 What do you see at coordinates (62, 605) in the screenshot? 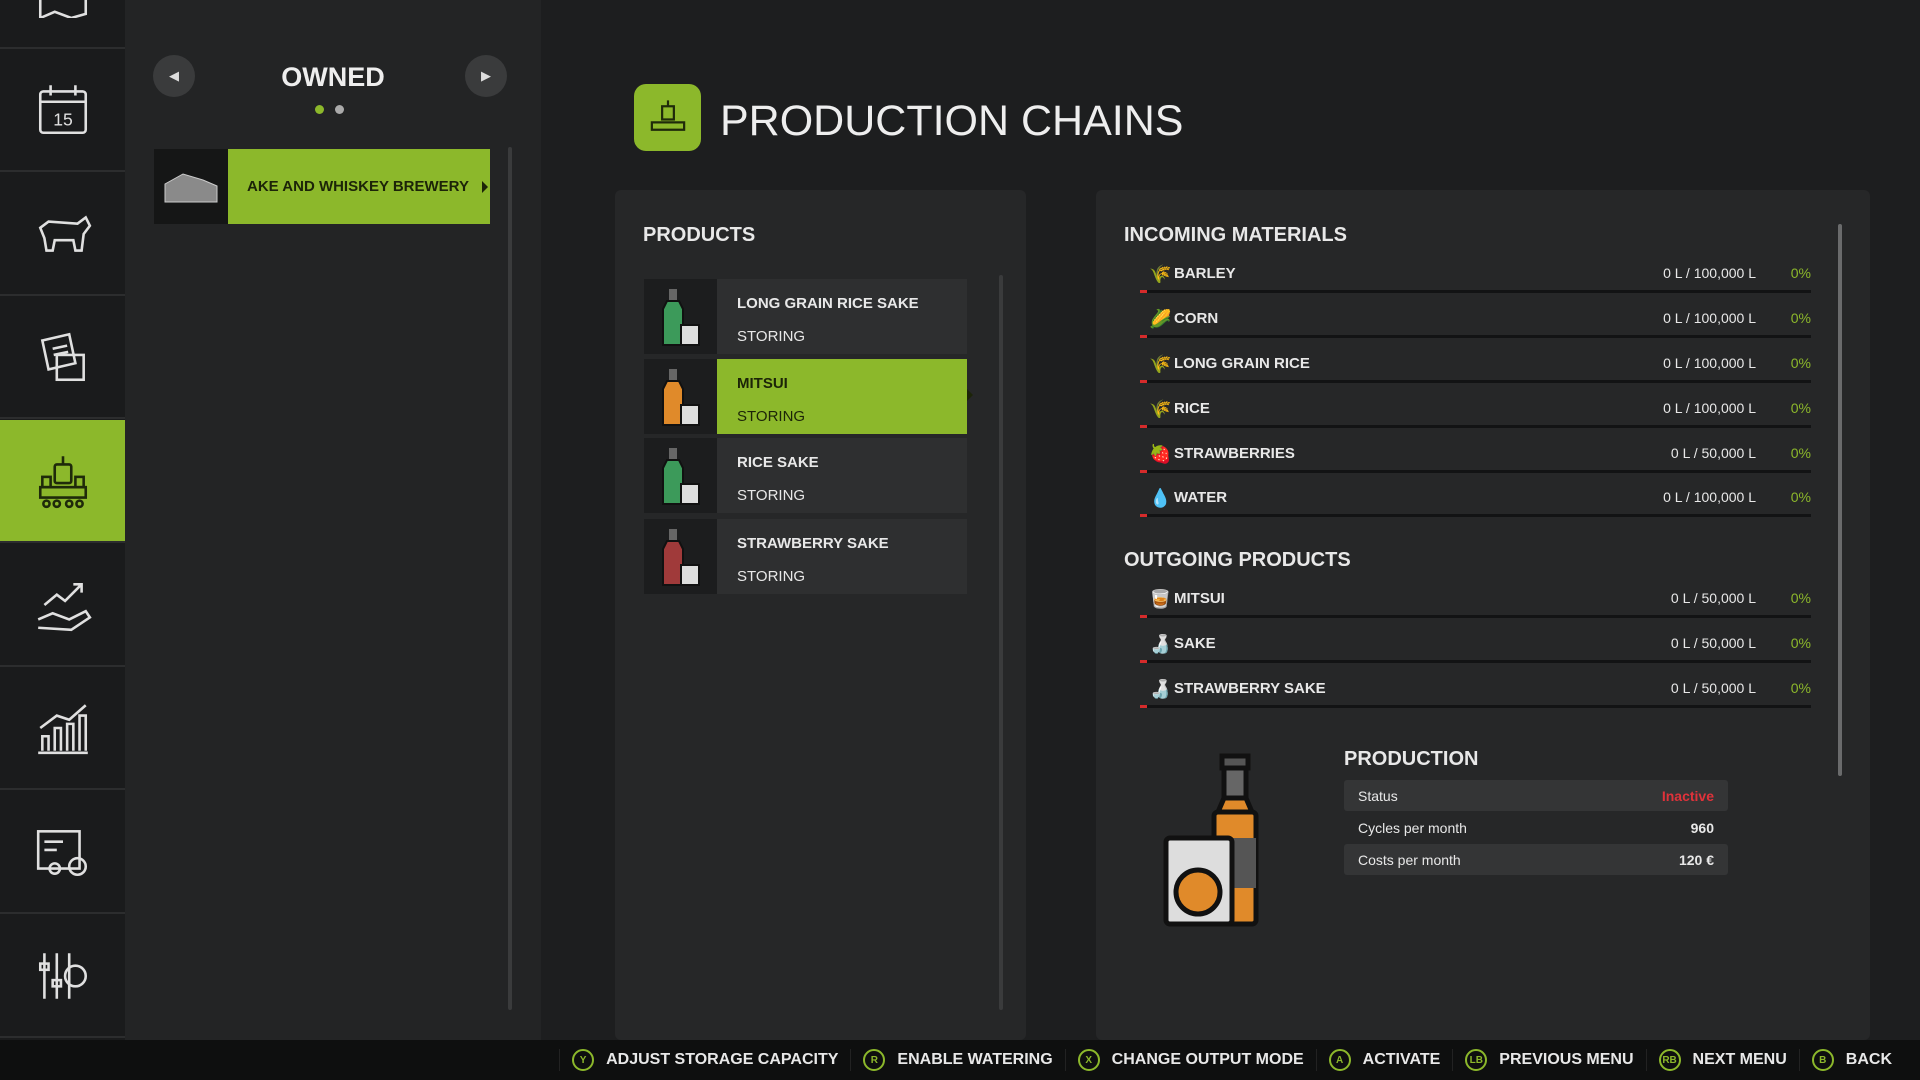
I see `sidebar-item-finance` at bounding box center [62, 605].